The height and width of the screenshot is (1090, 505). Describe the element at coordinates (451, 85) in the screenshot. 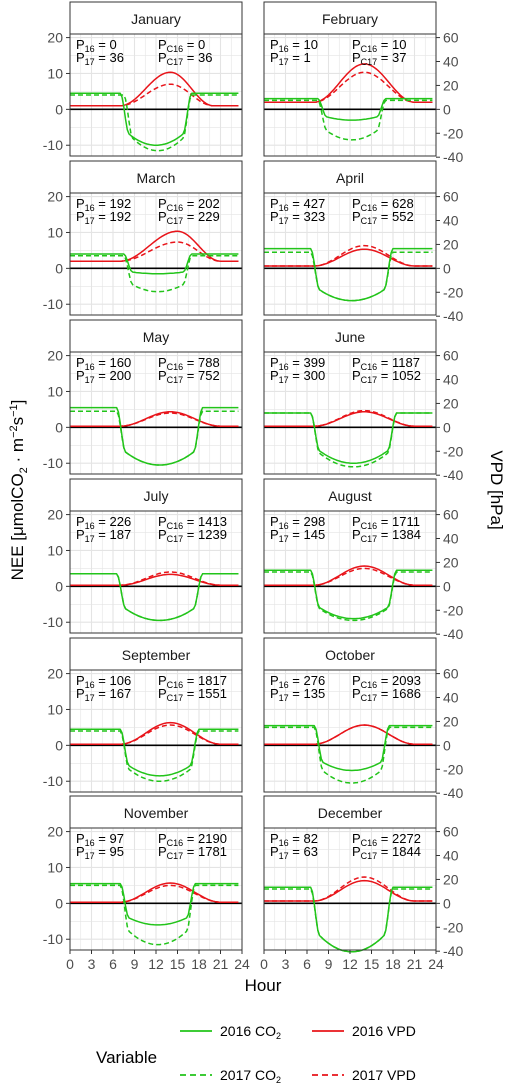

I see `y-right-tick-label: 20` at that location.